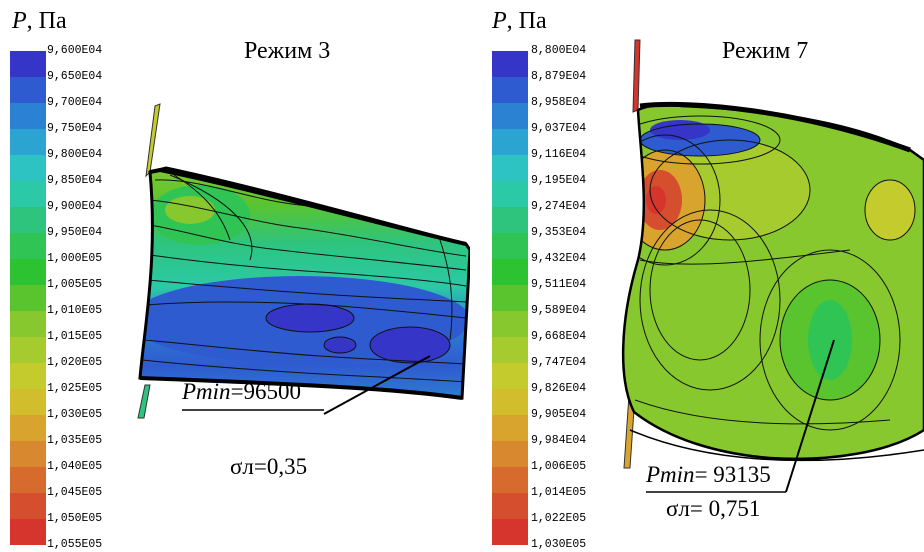  What do you see at coordinates (75, 440) in the screenshot?
I see `colorbar-tick-label: 1,035E05` at bounding box center [75, 440].